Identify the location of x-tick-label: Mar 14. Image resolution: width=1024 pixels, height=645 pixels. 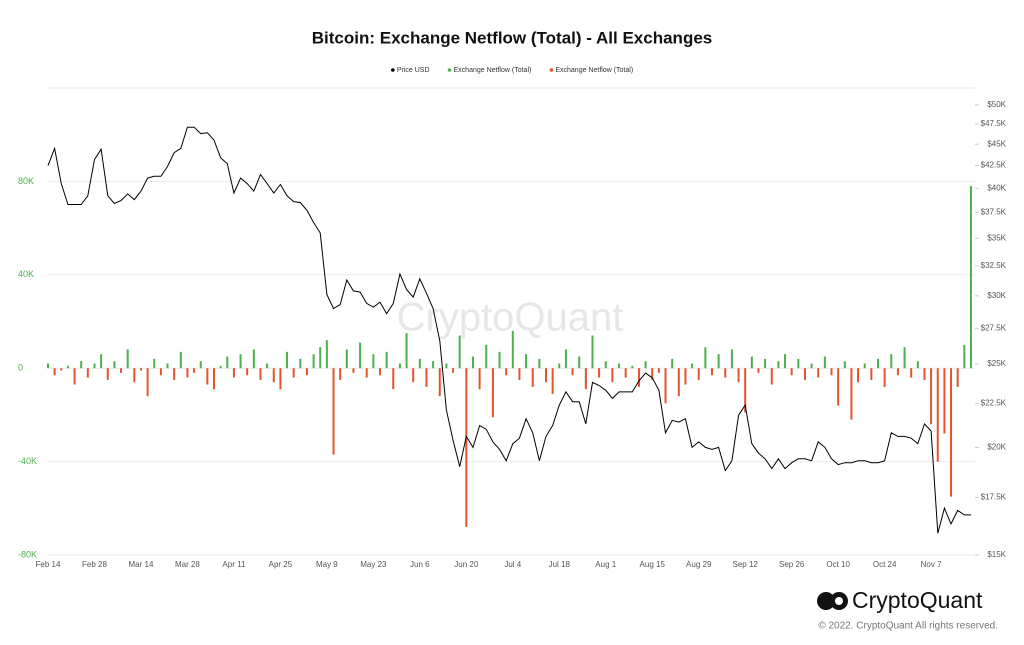
(141, 564).